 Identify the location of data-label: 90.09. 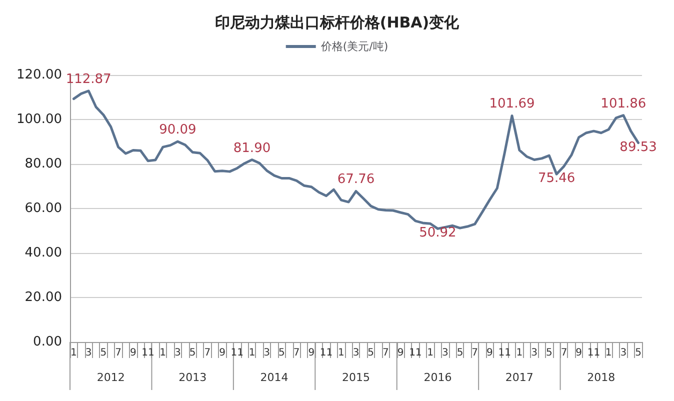
(177, 130).